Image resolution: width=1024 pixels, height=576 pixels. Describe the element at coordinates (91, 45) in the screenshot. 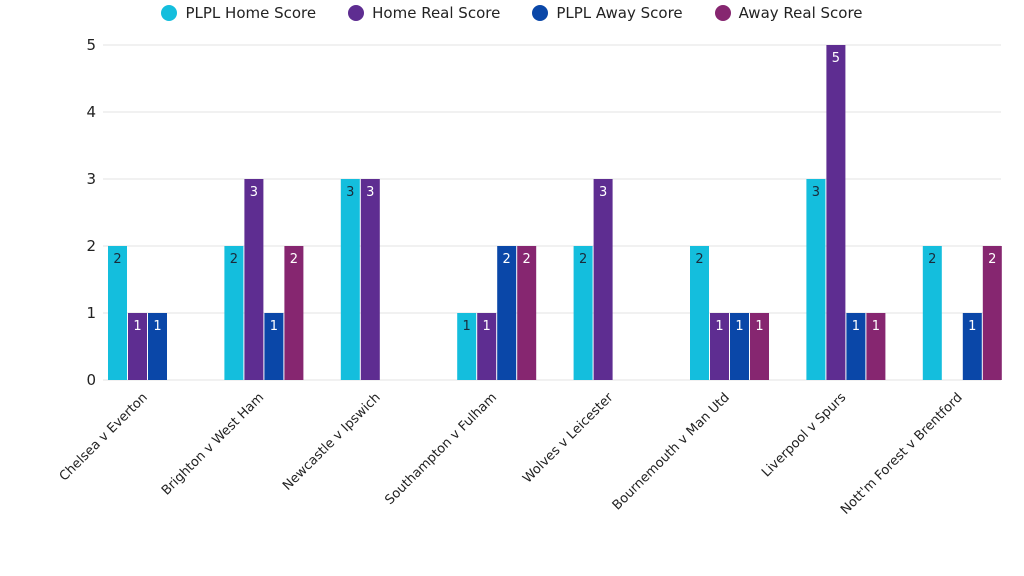

I see `y-tick-label: 5` at that location.